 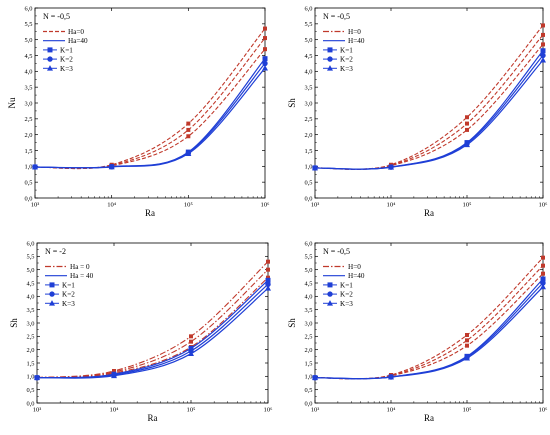 I want to click on legend-label: Ha=40, so click(x=78, y=41).